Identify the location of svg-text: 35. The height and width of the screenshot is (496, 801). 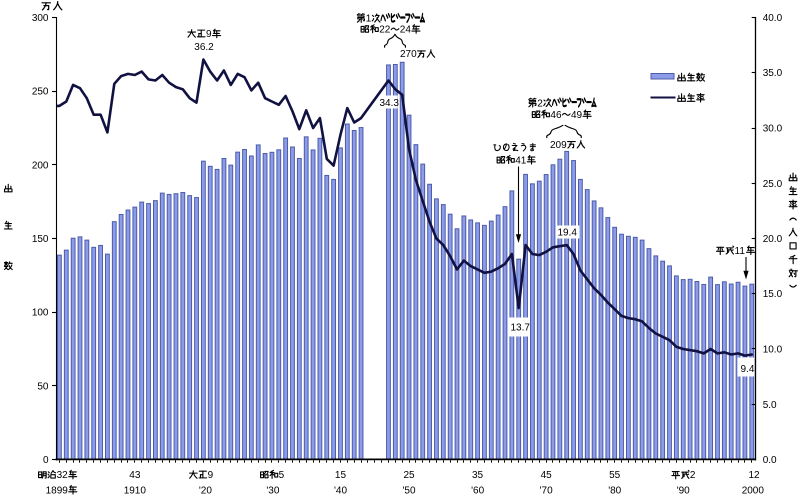
(478, 475).